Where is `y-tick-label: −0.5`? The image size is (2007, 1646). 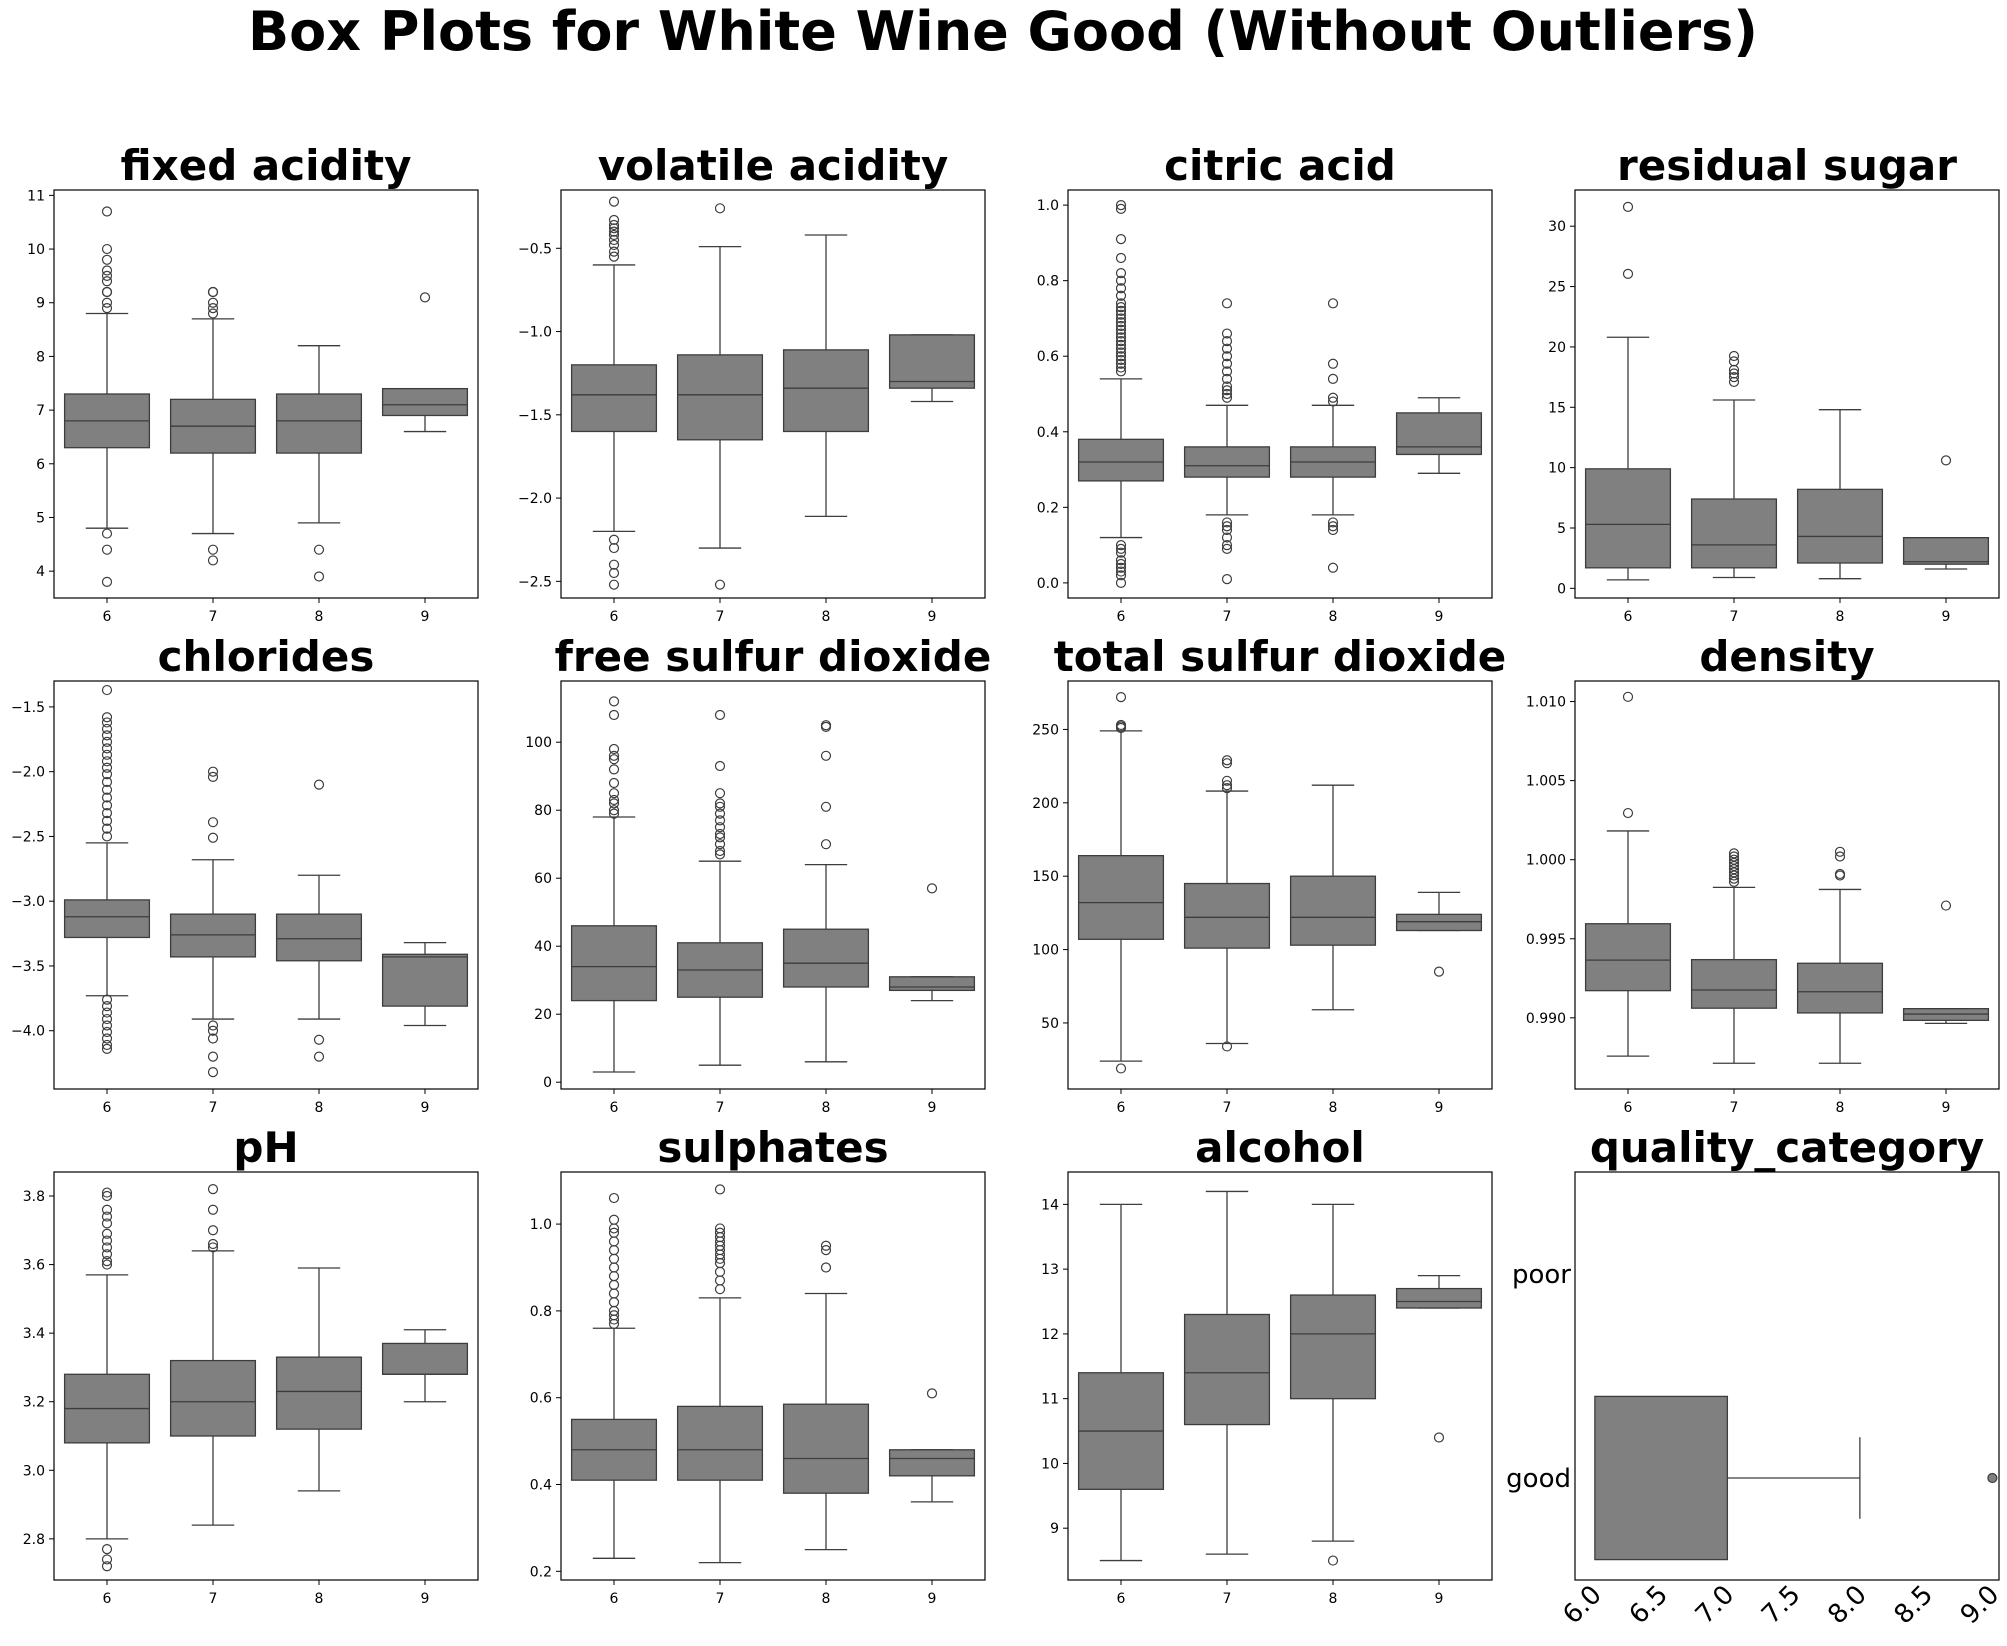 y-tick-label: −0.5 is located at coordinates (535, 249).